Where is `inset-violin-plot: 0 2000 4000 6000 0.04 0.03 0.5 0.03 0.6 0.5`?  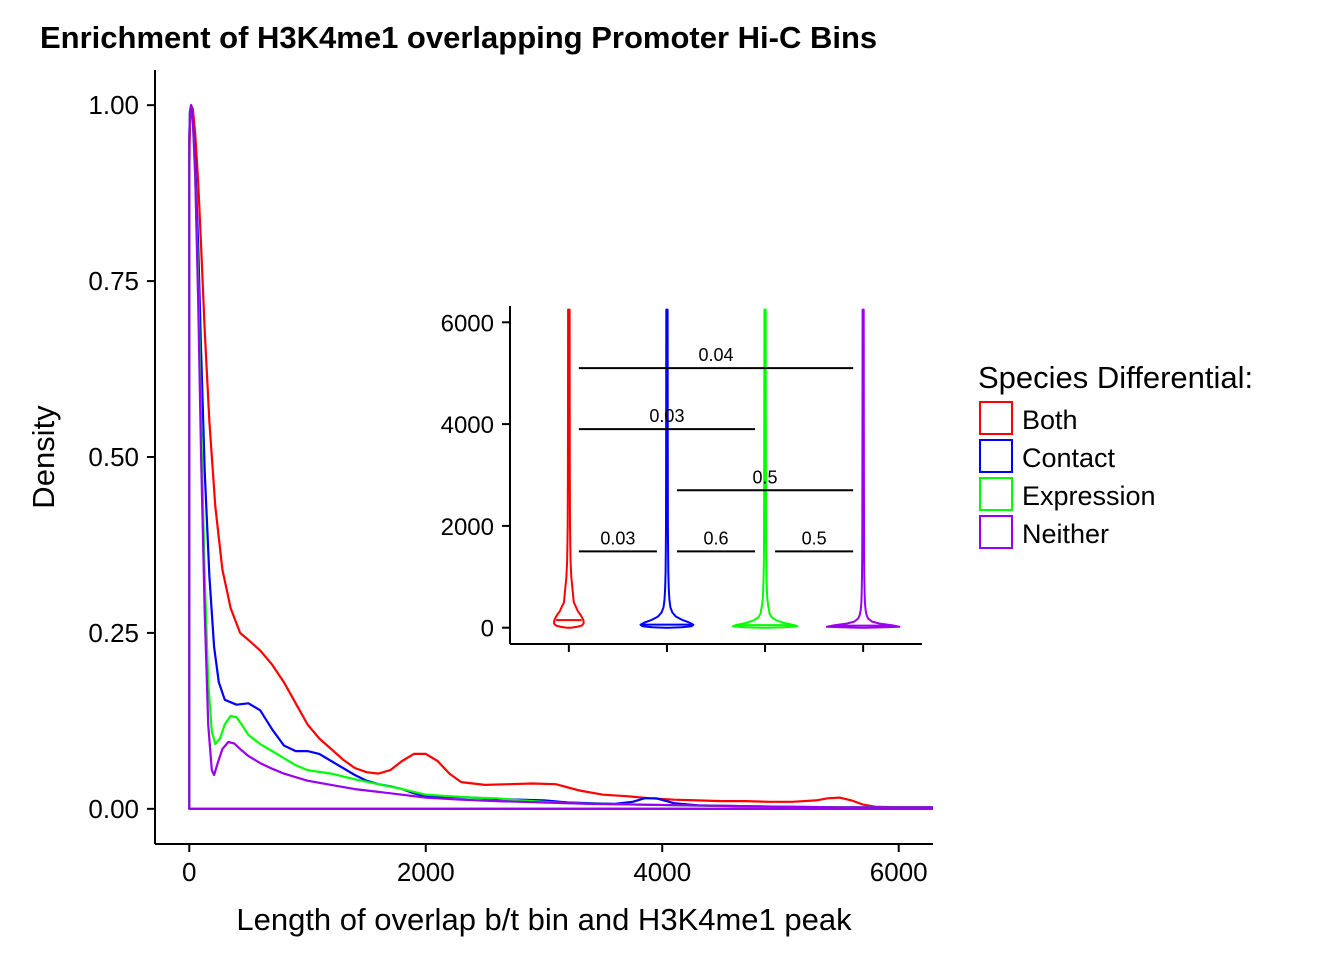 inset-violin-plot: 0 2000 4000 6000 0.04 0.03 0.5 0.03 0.6 0.5 is located at coordinates (681, 479).